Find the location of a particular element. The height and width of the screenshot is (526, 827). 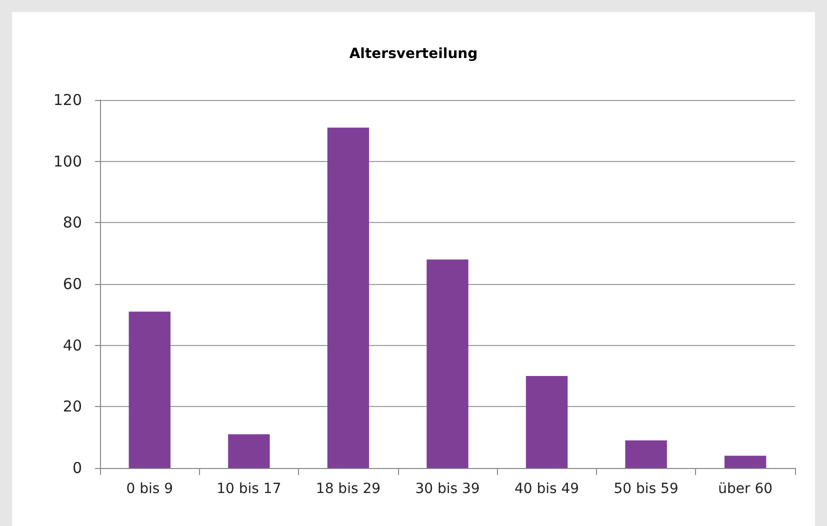

y-tick-label: 0 is located at coordinates (77, 468).